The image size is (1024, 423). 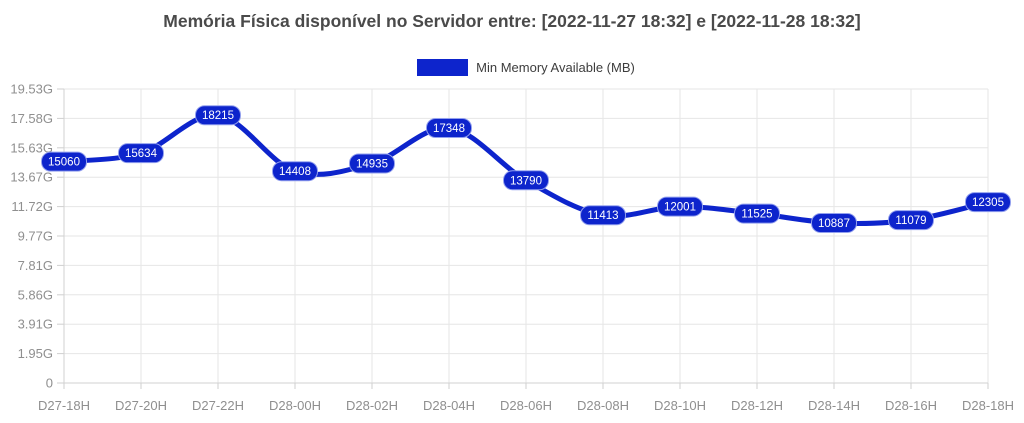 I want to click on point-label: 11413, so click(x=602, y=216).